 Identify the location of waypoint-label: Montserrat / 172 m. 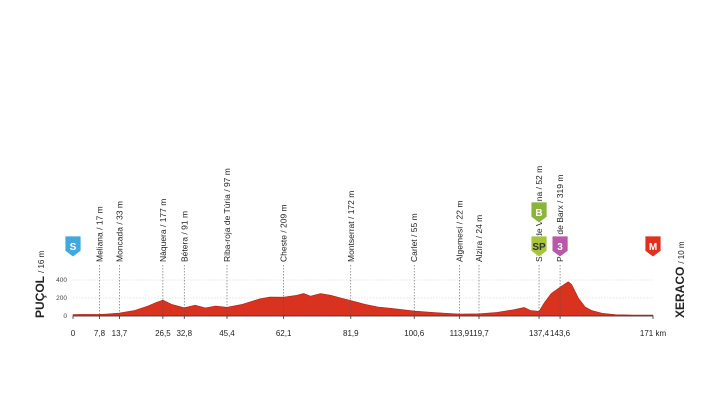
(351, 226).